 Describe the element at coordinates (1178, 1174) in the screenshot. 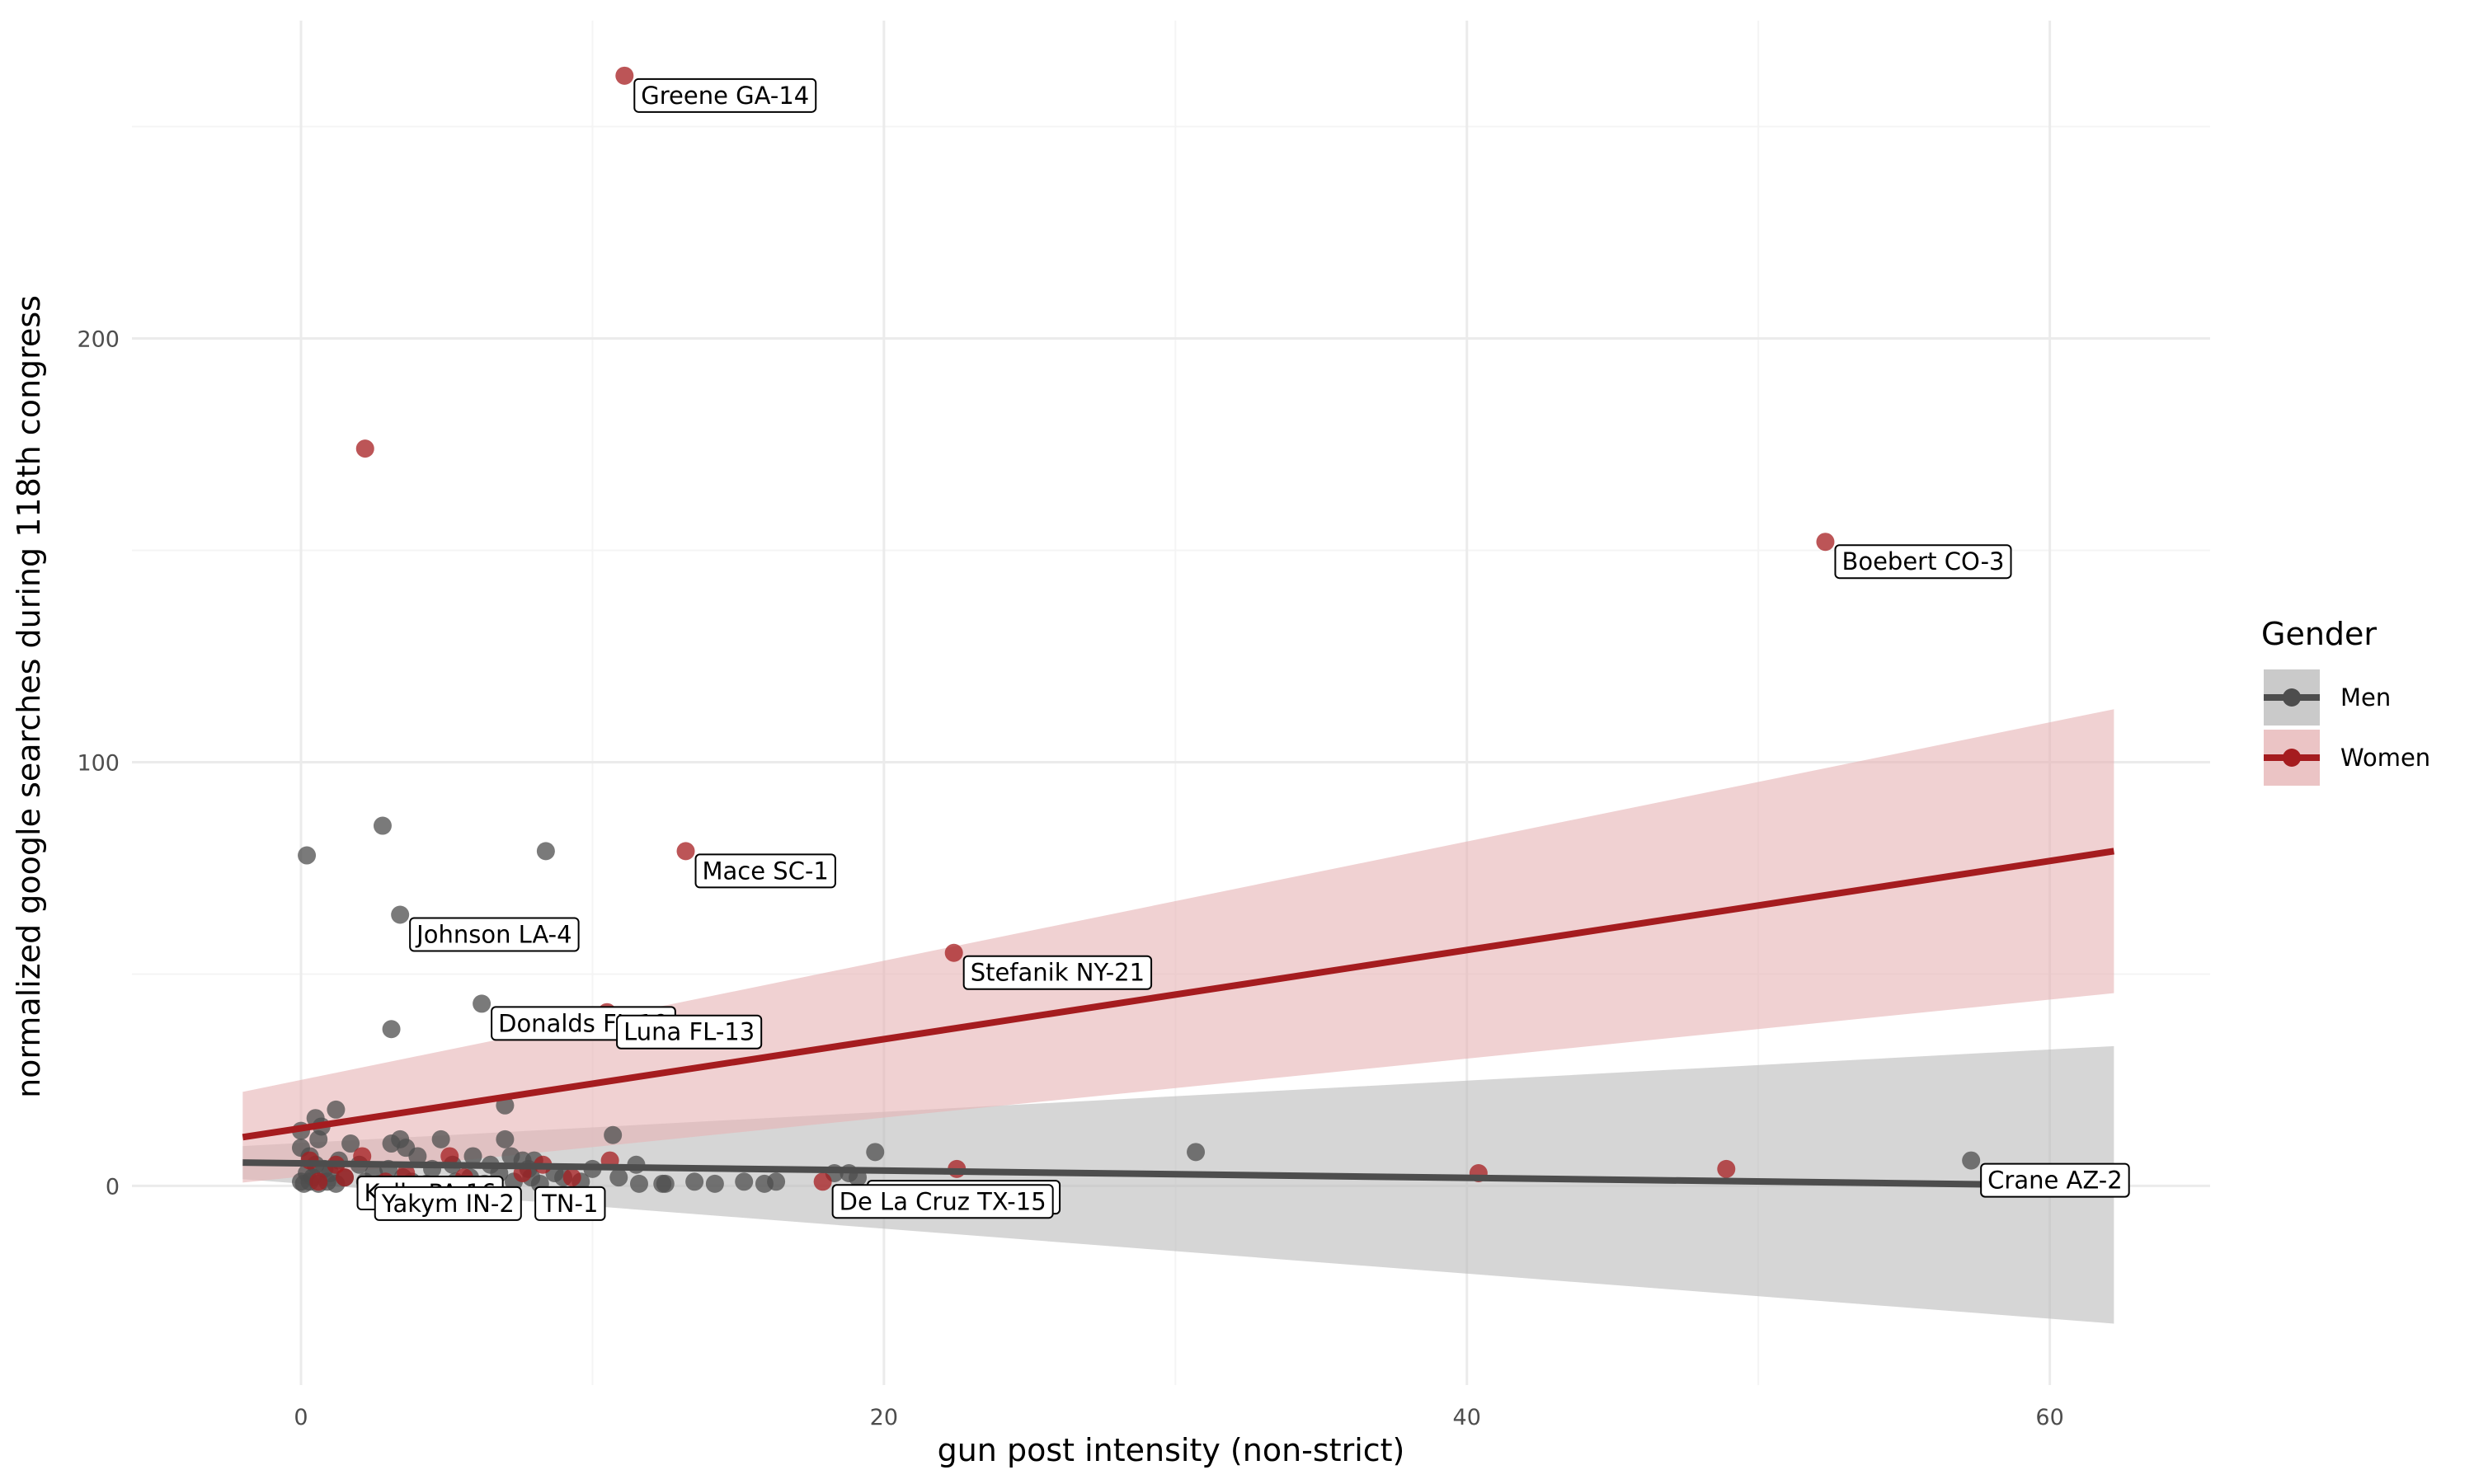

I see `fit-line-men` at that location.